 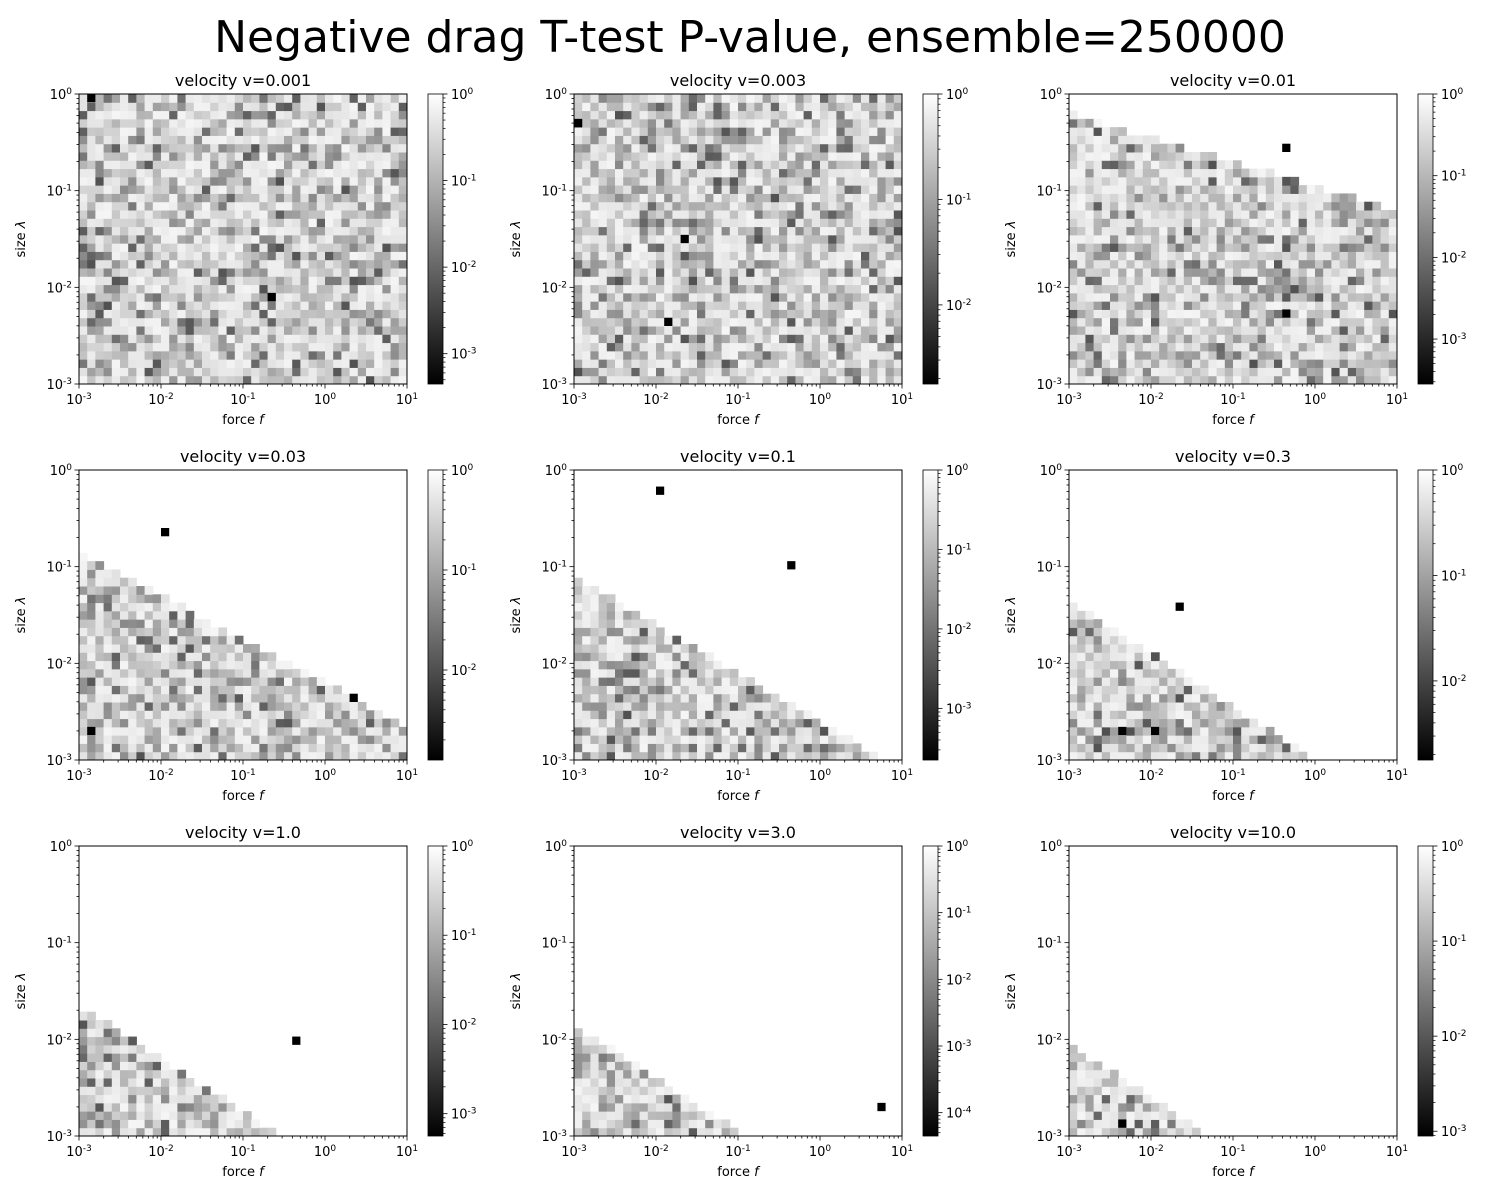 I want to click on colorbar-tick-label: 100, so click(x=1452, y=95).